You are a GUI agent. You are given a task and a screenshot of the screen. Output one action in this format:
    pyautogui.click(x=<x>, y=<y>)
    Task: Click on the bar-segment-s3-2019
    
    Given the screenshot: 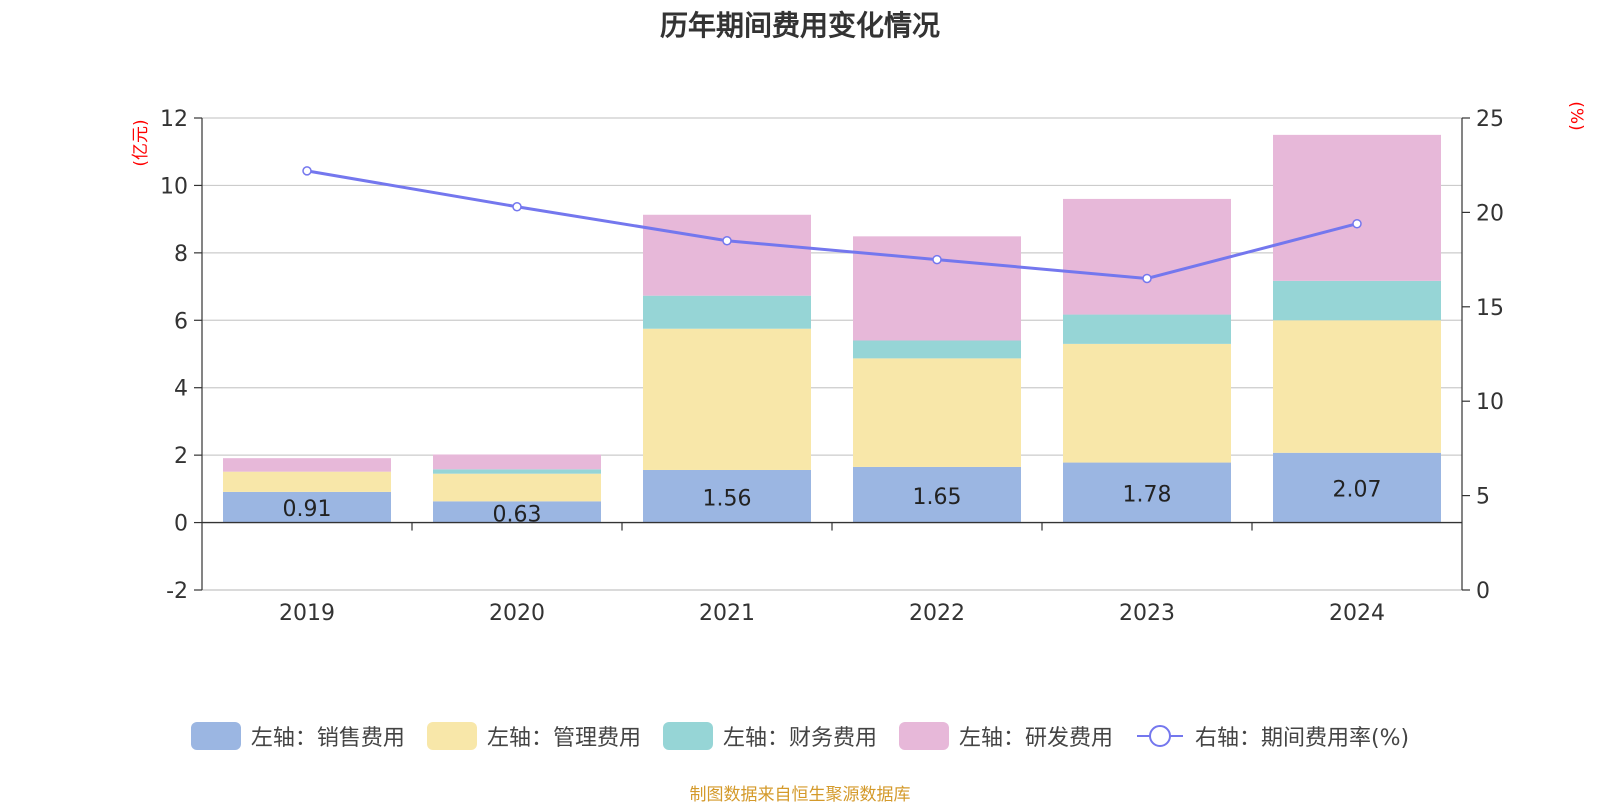 What is the action you would take?
    pyautogui.click(x=307, y=465)
    